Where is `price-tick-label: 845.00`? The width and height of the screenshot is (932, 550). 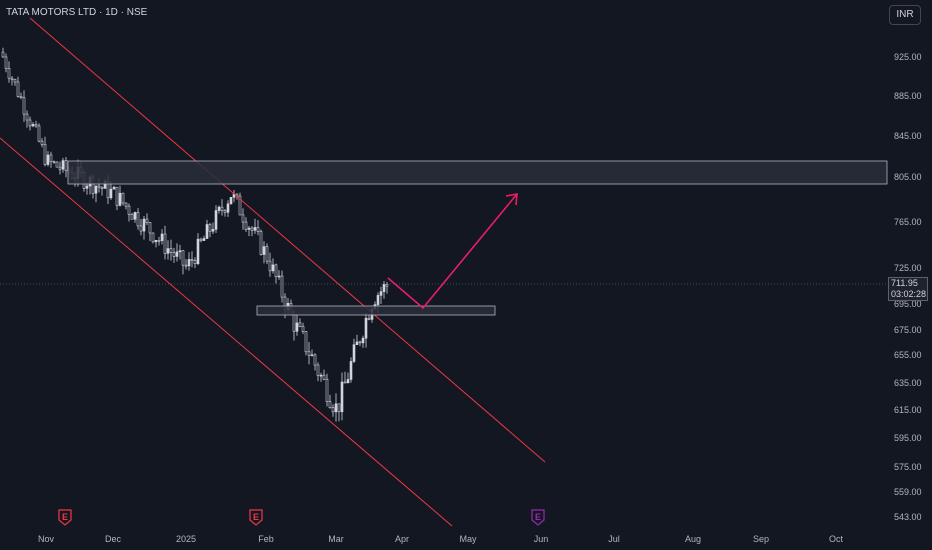
price-tick-label: 845.00 is located at coordinates (908, 136).